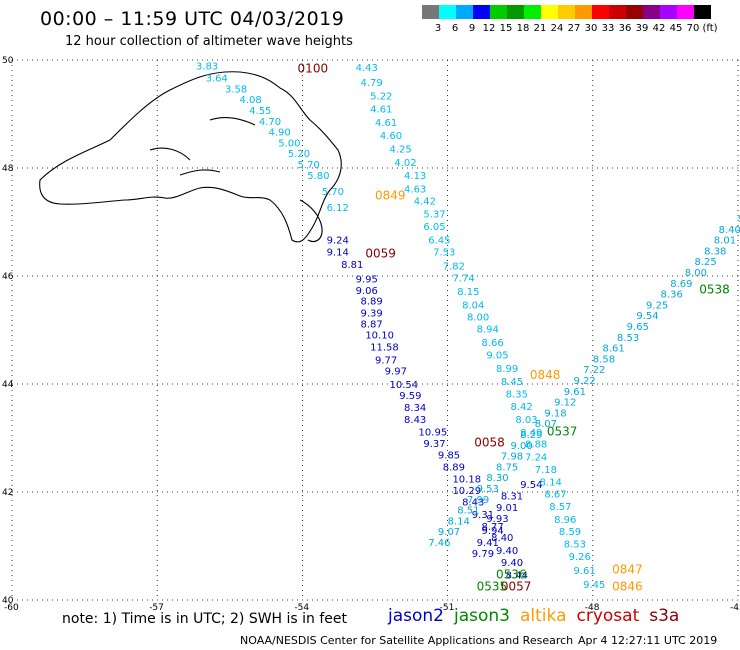 The image size is (740, 650). Describe the element at coordinates (425, 202) in the screenshot. I see `wave-height-value: 4.42` at that location.